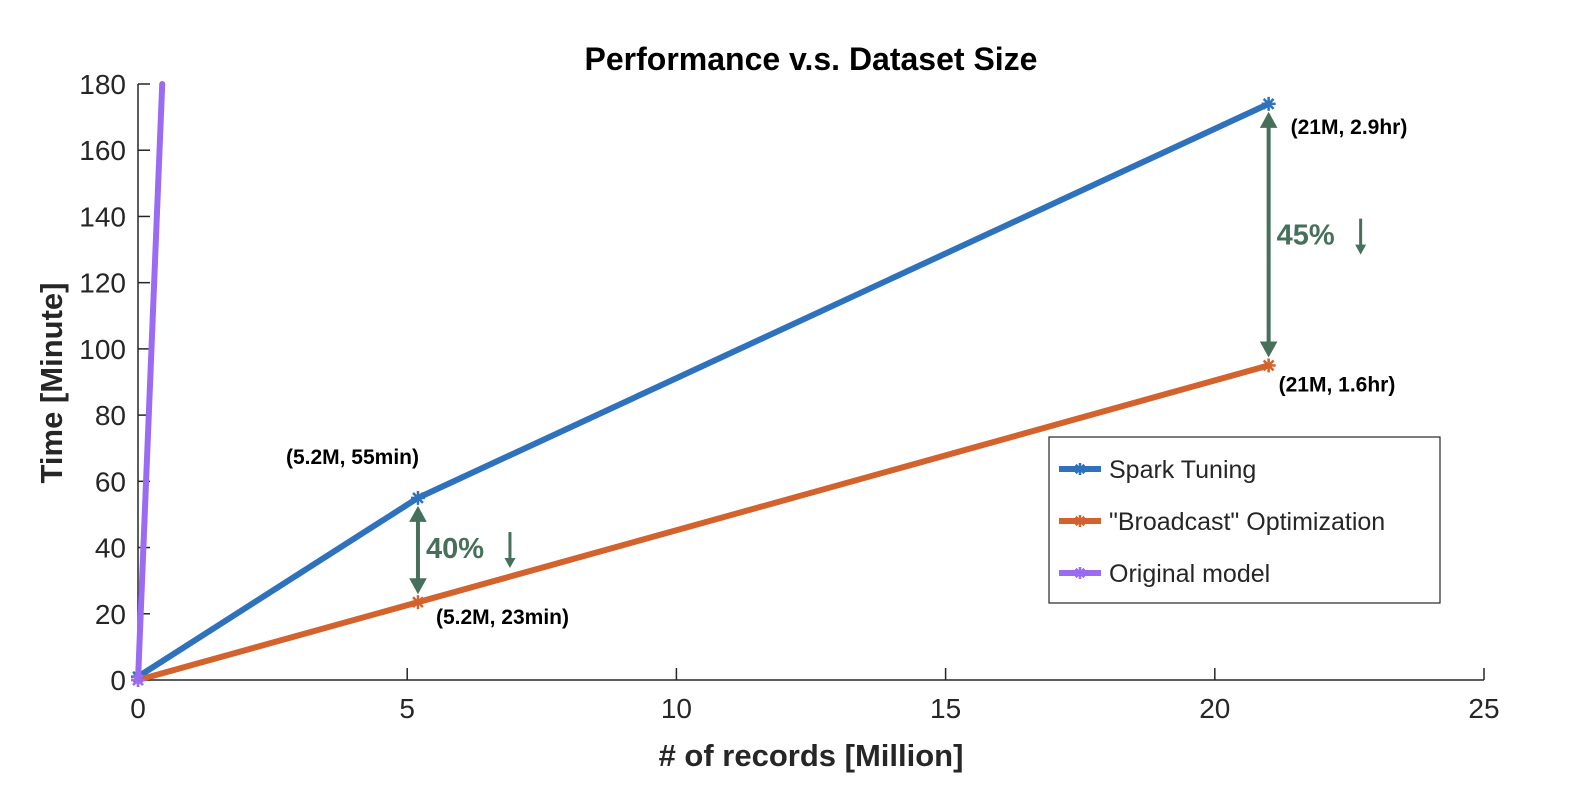  I want to click on x-axis-title: # of records [Million], so click(811, 755).